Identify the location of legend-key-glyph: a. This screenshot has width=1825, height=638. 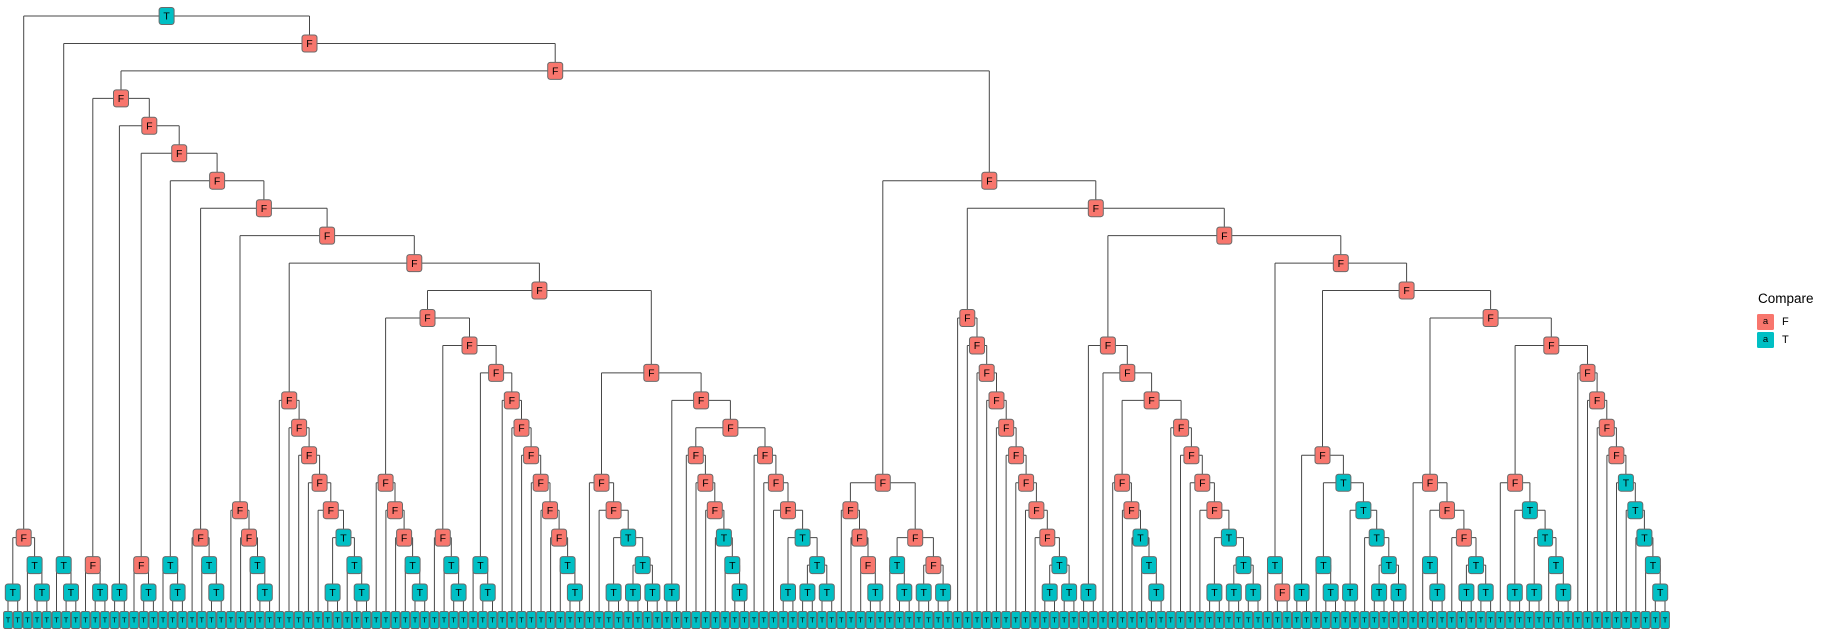
(1765, 339).